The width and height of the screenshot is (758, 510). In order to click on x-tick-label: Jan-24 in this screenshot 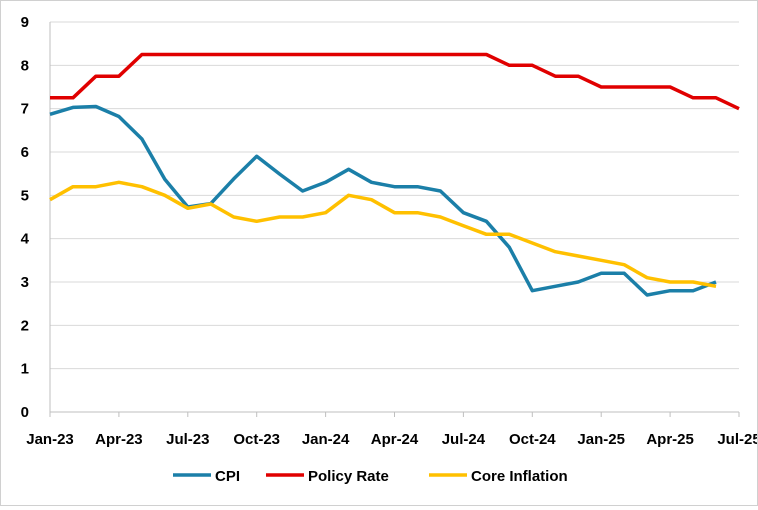, I will do `click(326, 439)`.